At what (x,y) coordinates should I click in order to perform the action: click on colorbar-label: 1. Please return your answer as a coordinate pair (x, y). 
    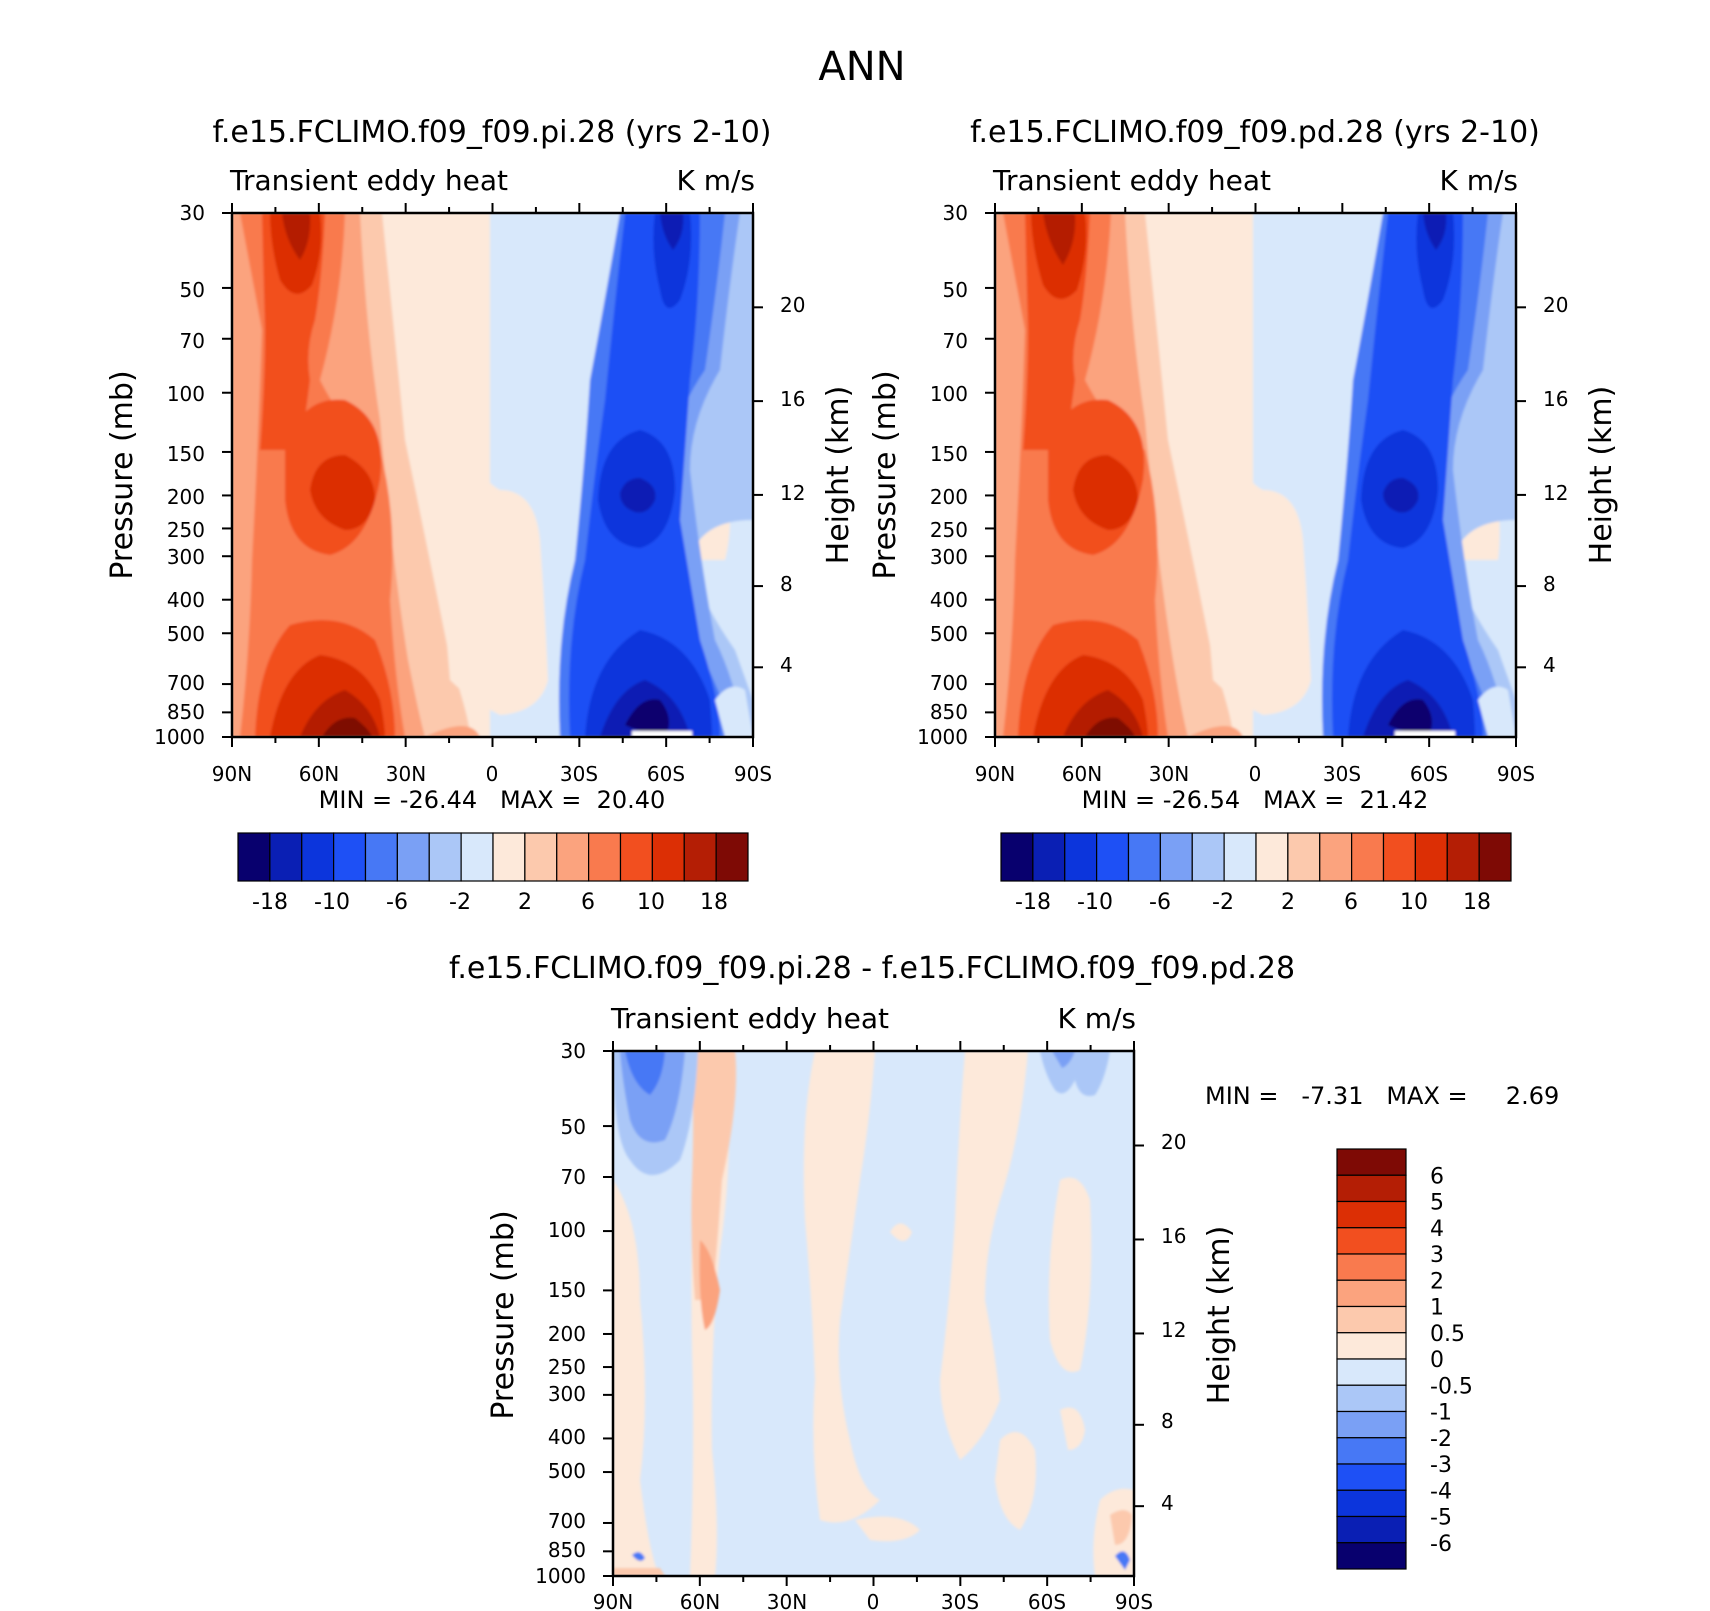
    Looking at the image, I should click on (1437, 1308).